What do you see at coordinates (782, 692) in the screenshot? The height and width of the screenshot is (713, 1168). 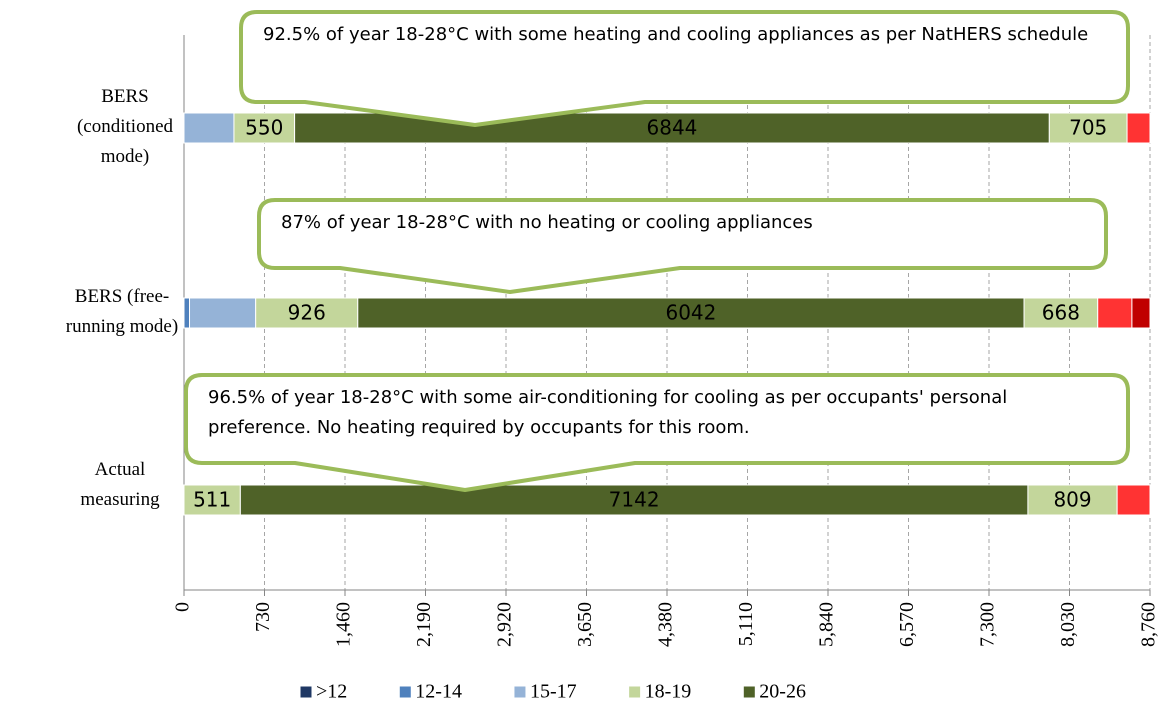 I see `legend-label: 20-26` at bounding box center [782, 692].